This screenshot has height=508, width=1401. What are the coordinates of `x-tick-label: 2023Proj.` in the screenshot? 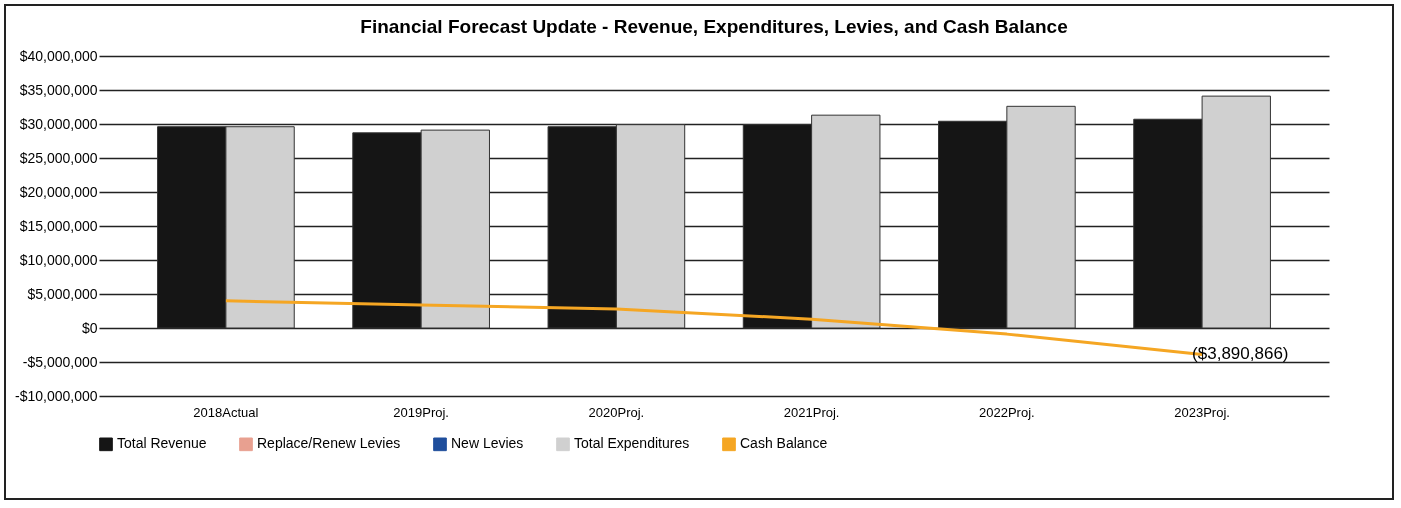 It's located at (1202, 412).